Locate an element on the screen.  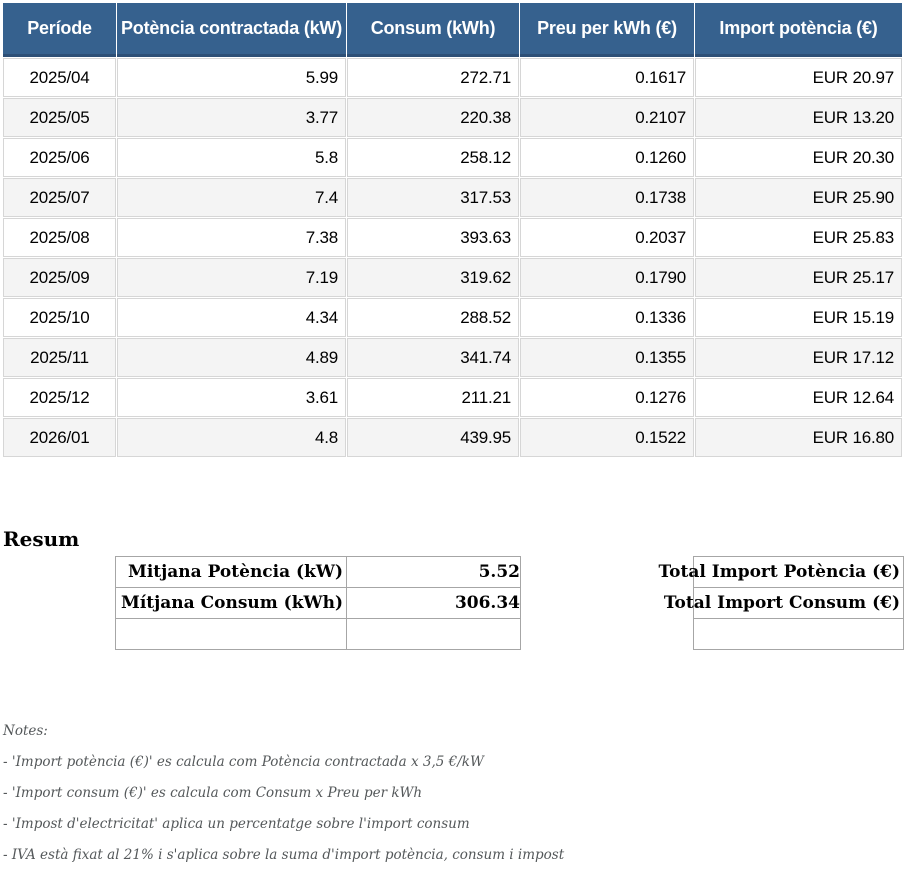
column-header-potencia: Potència contractada (kW) is located at coordinates (231, 30).